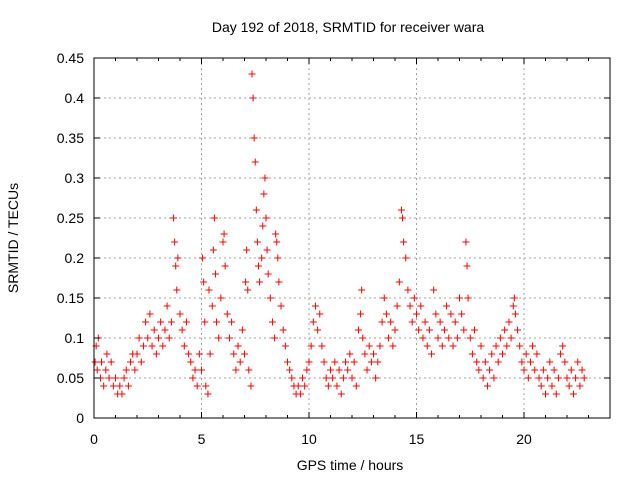 This screenshot has width=640, height=480. What do you see at coordinates (417, 439) in the screenshot?
I see `x-tick-label: 15` at bounding box center [417, 439].